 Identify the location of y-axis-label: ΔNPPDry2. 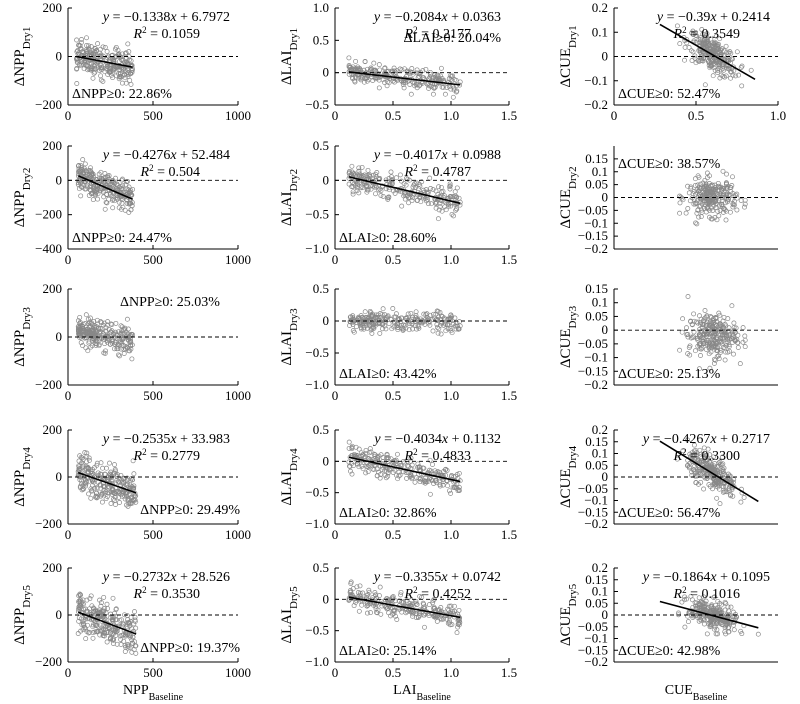
(22, 198).